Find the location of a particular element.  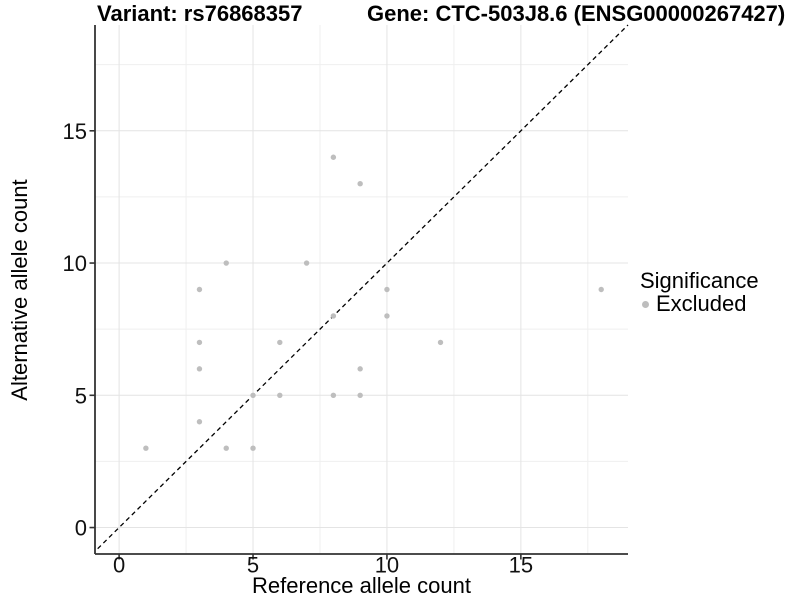

legend-item-label: Excluded is located at coordinates (701, 303).